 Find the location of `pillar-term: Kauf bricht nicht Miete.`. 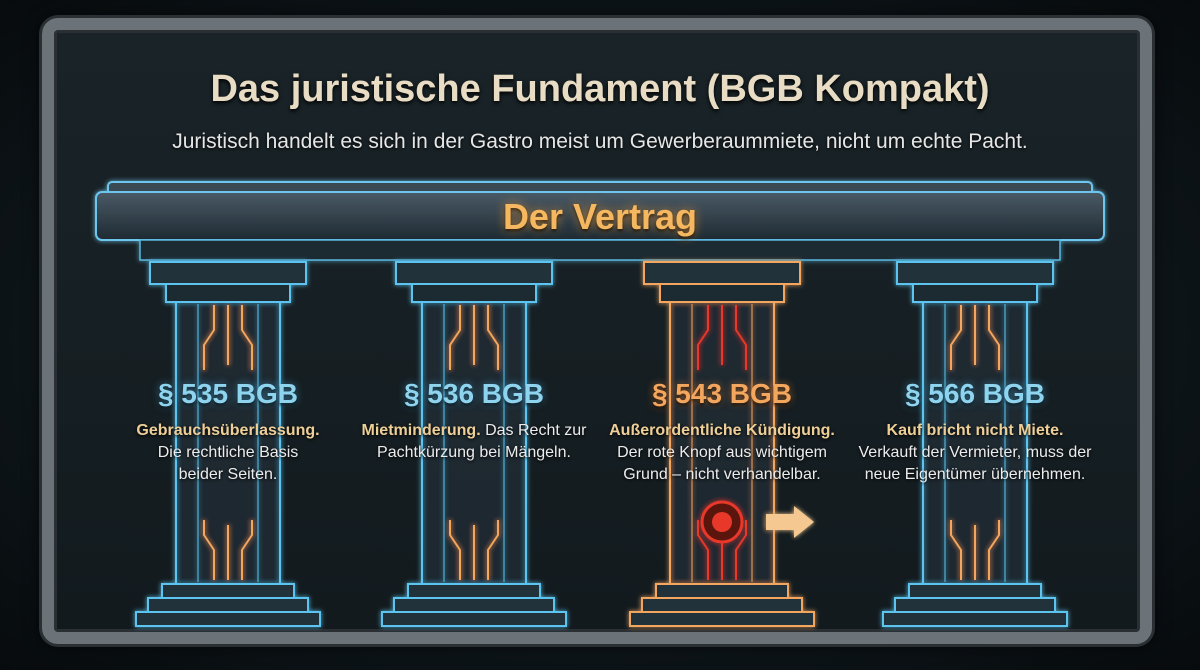

pillar-term: Kauf bricht nicht Miete. is located at coordinates (975, 430).